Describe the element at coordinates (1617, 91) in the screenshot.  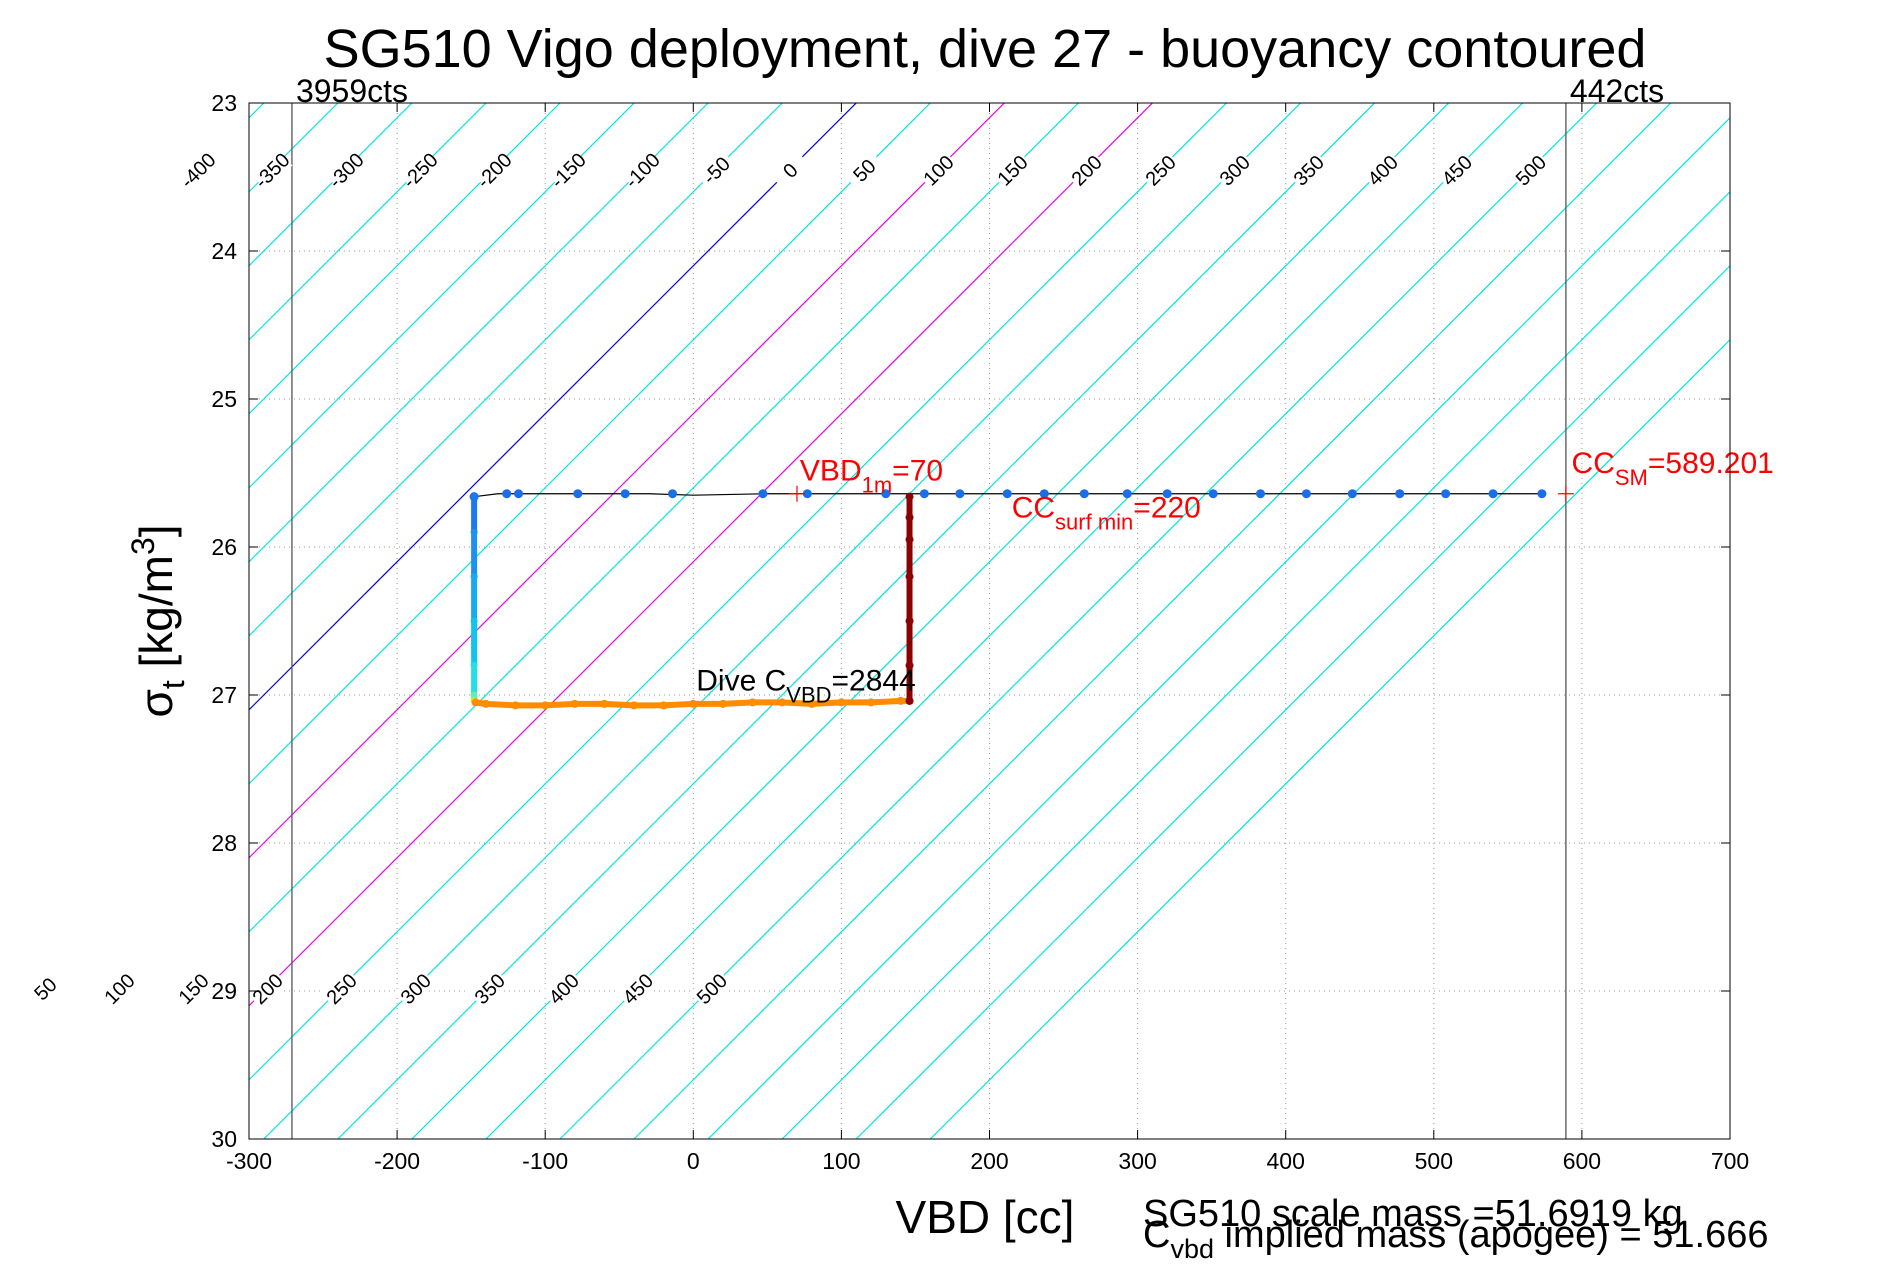
I see `limit-label: 442cts` at that location.